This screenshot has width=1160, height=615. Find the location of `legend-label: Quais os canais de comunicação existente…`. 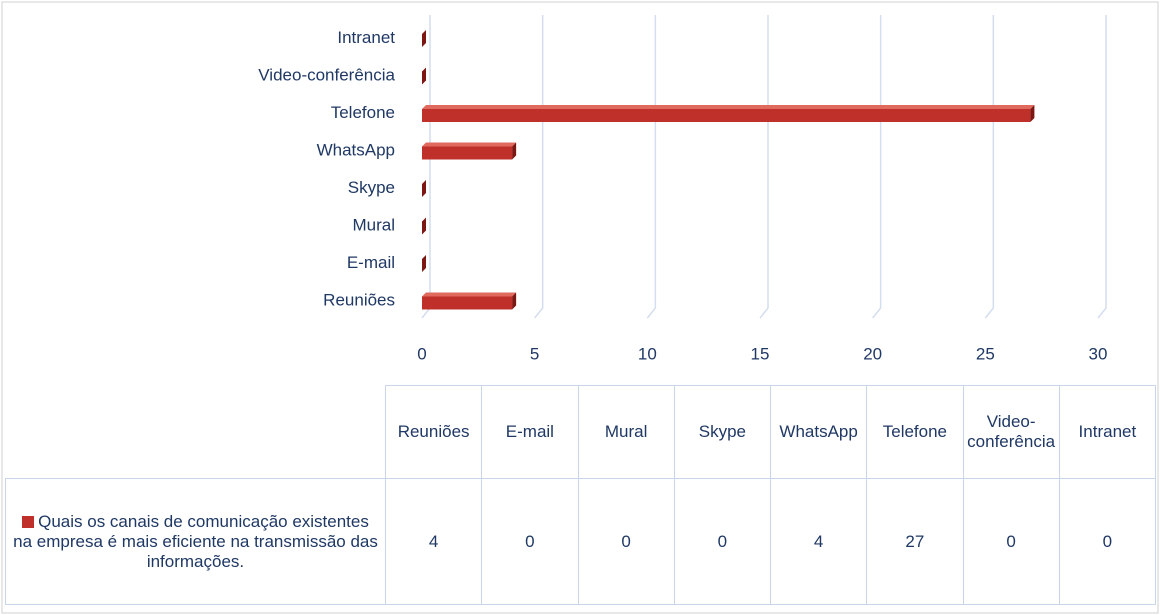

legend-label: Quais os canais de comunicação existente… is located at coordinates (195, 541).